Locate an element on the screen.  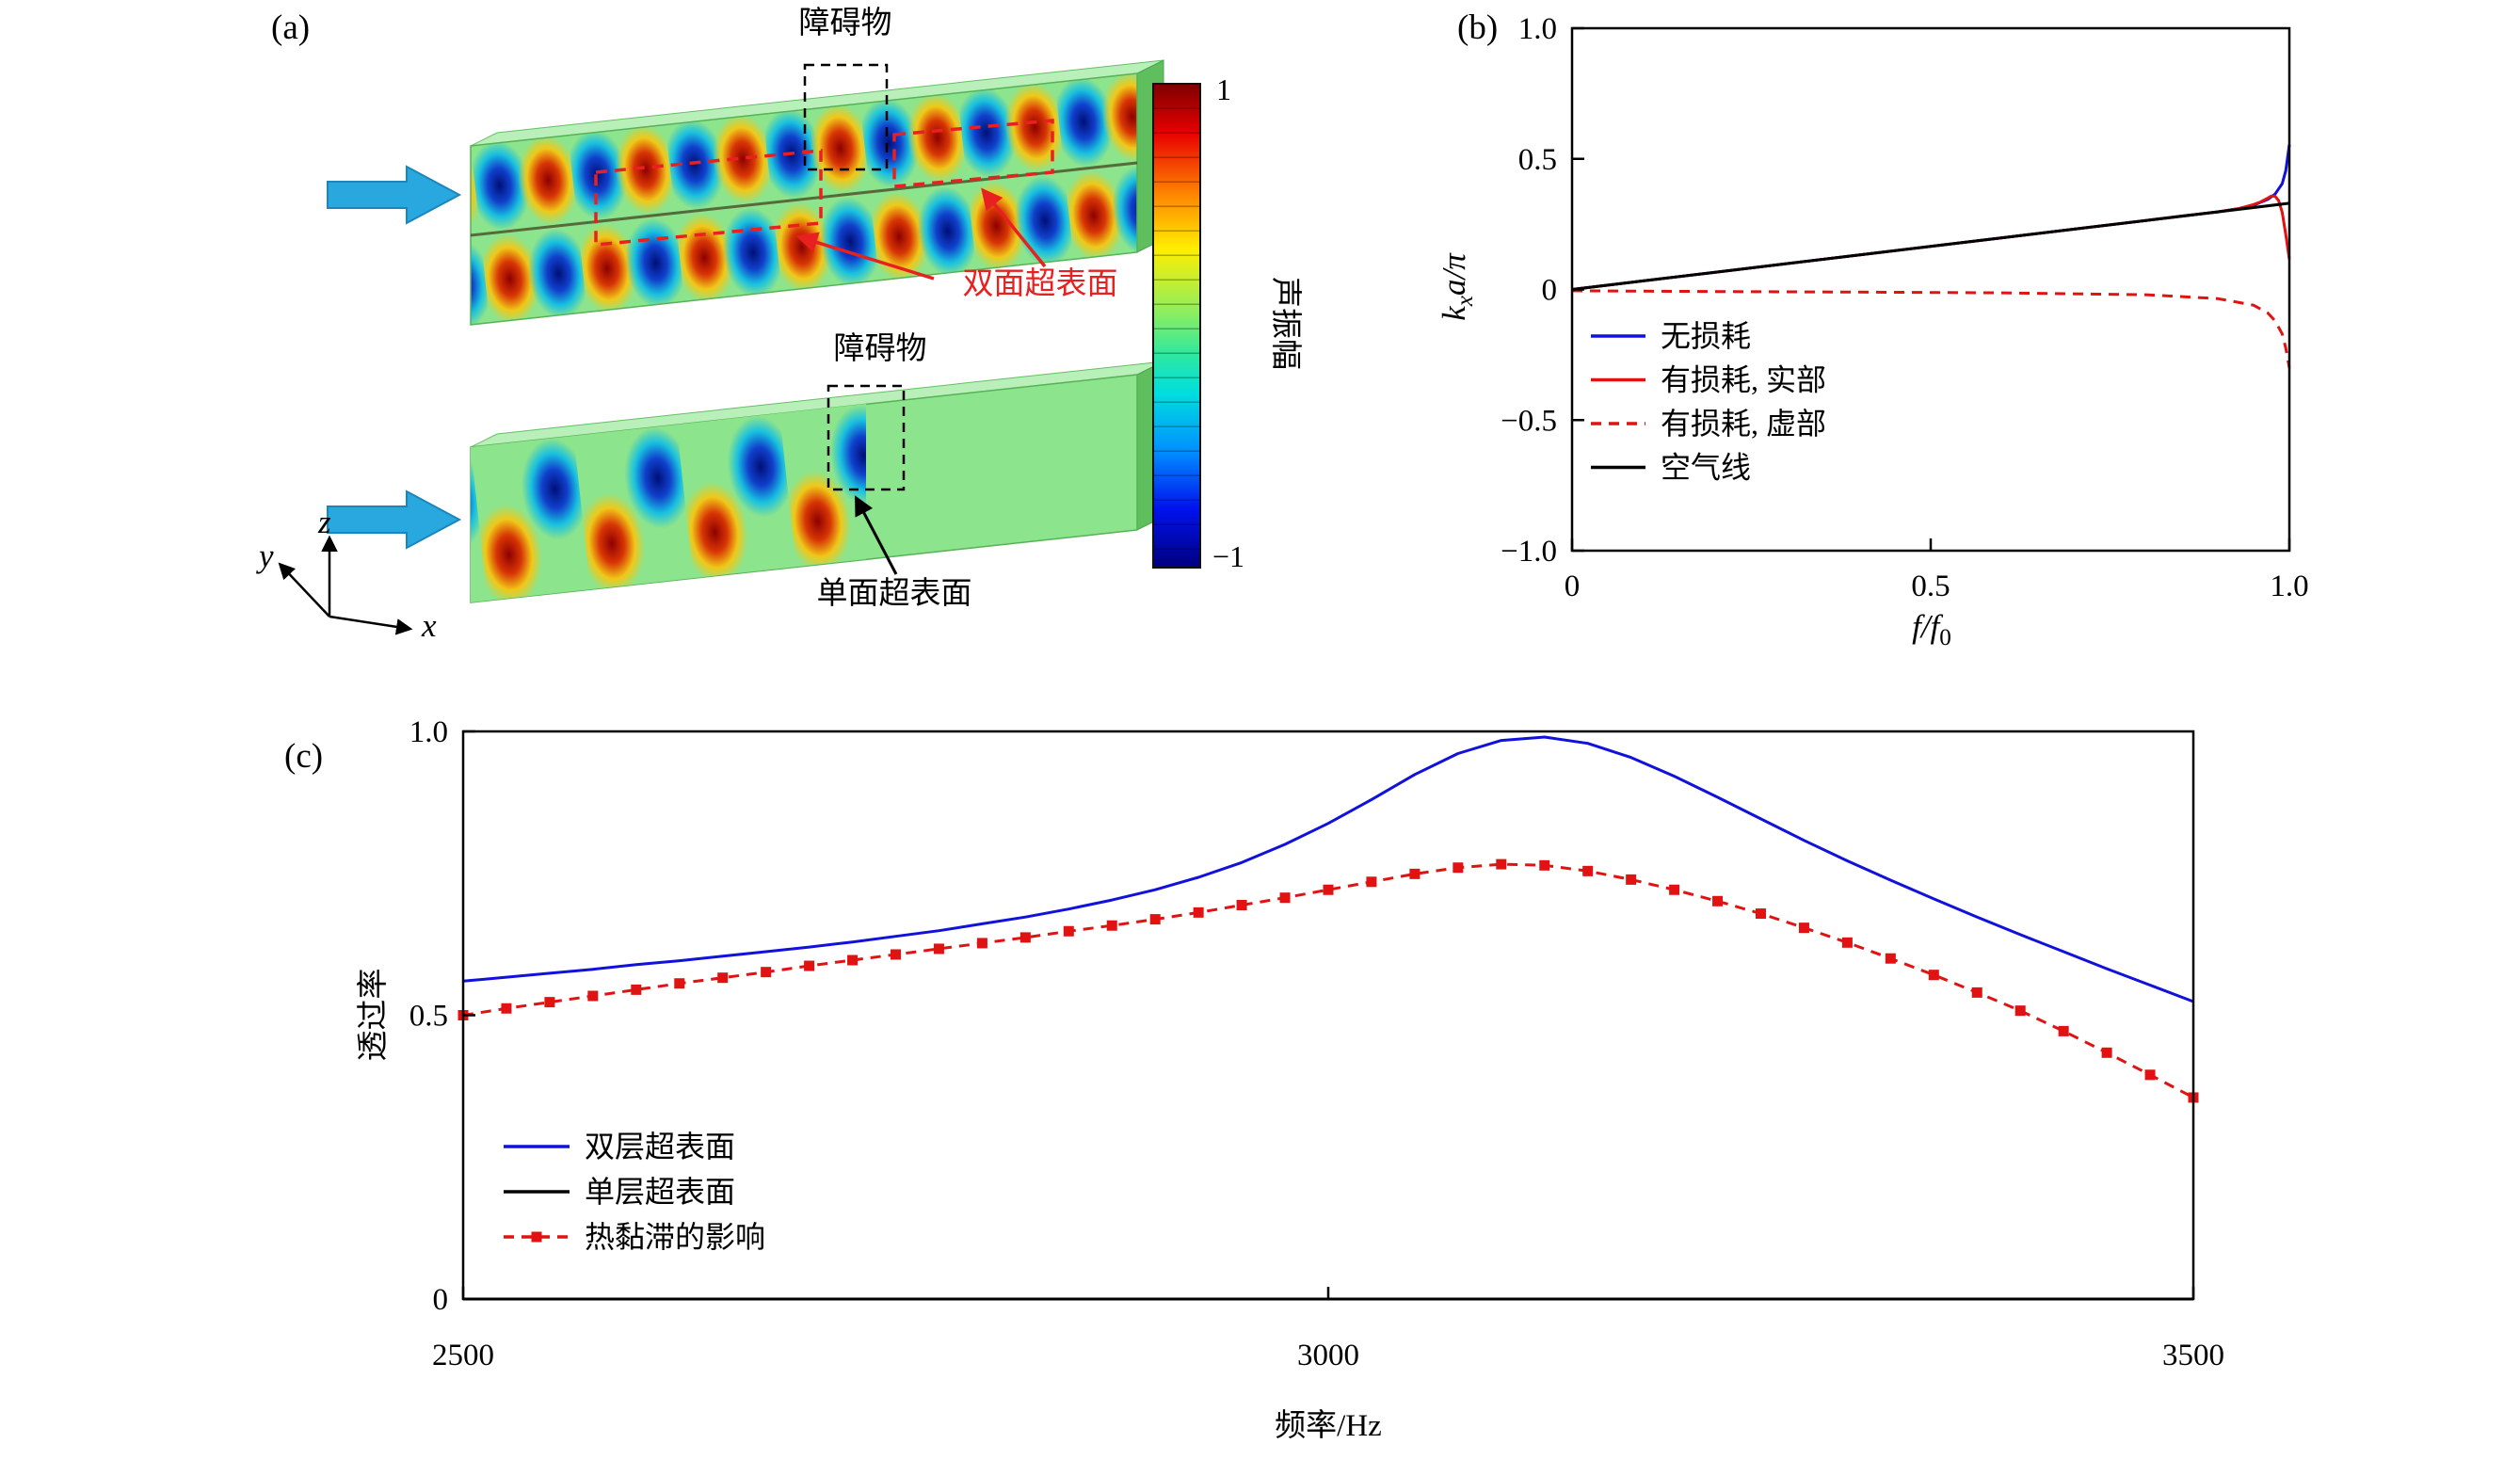
x-tick-label: 2500 is located at coordinates (463, 1355).